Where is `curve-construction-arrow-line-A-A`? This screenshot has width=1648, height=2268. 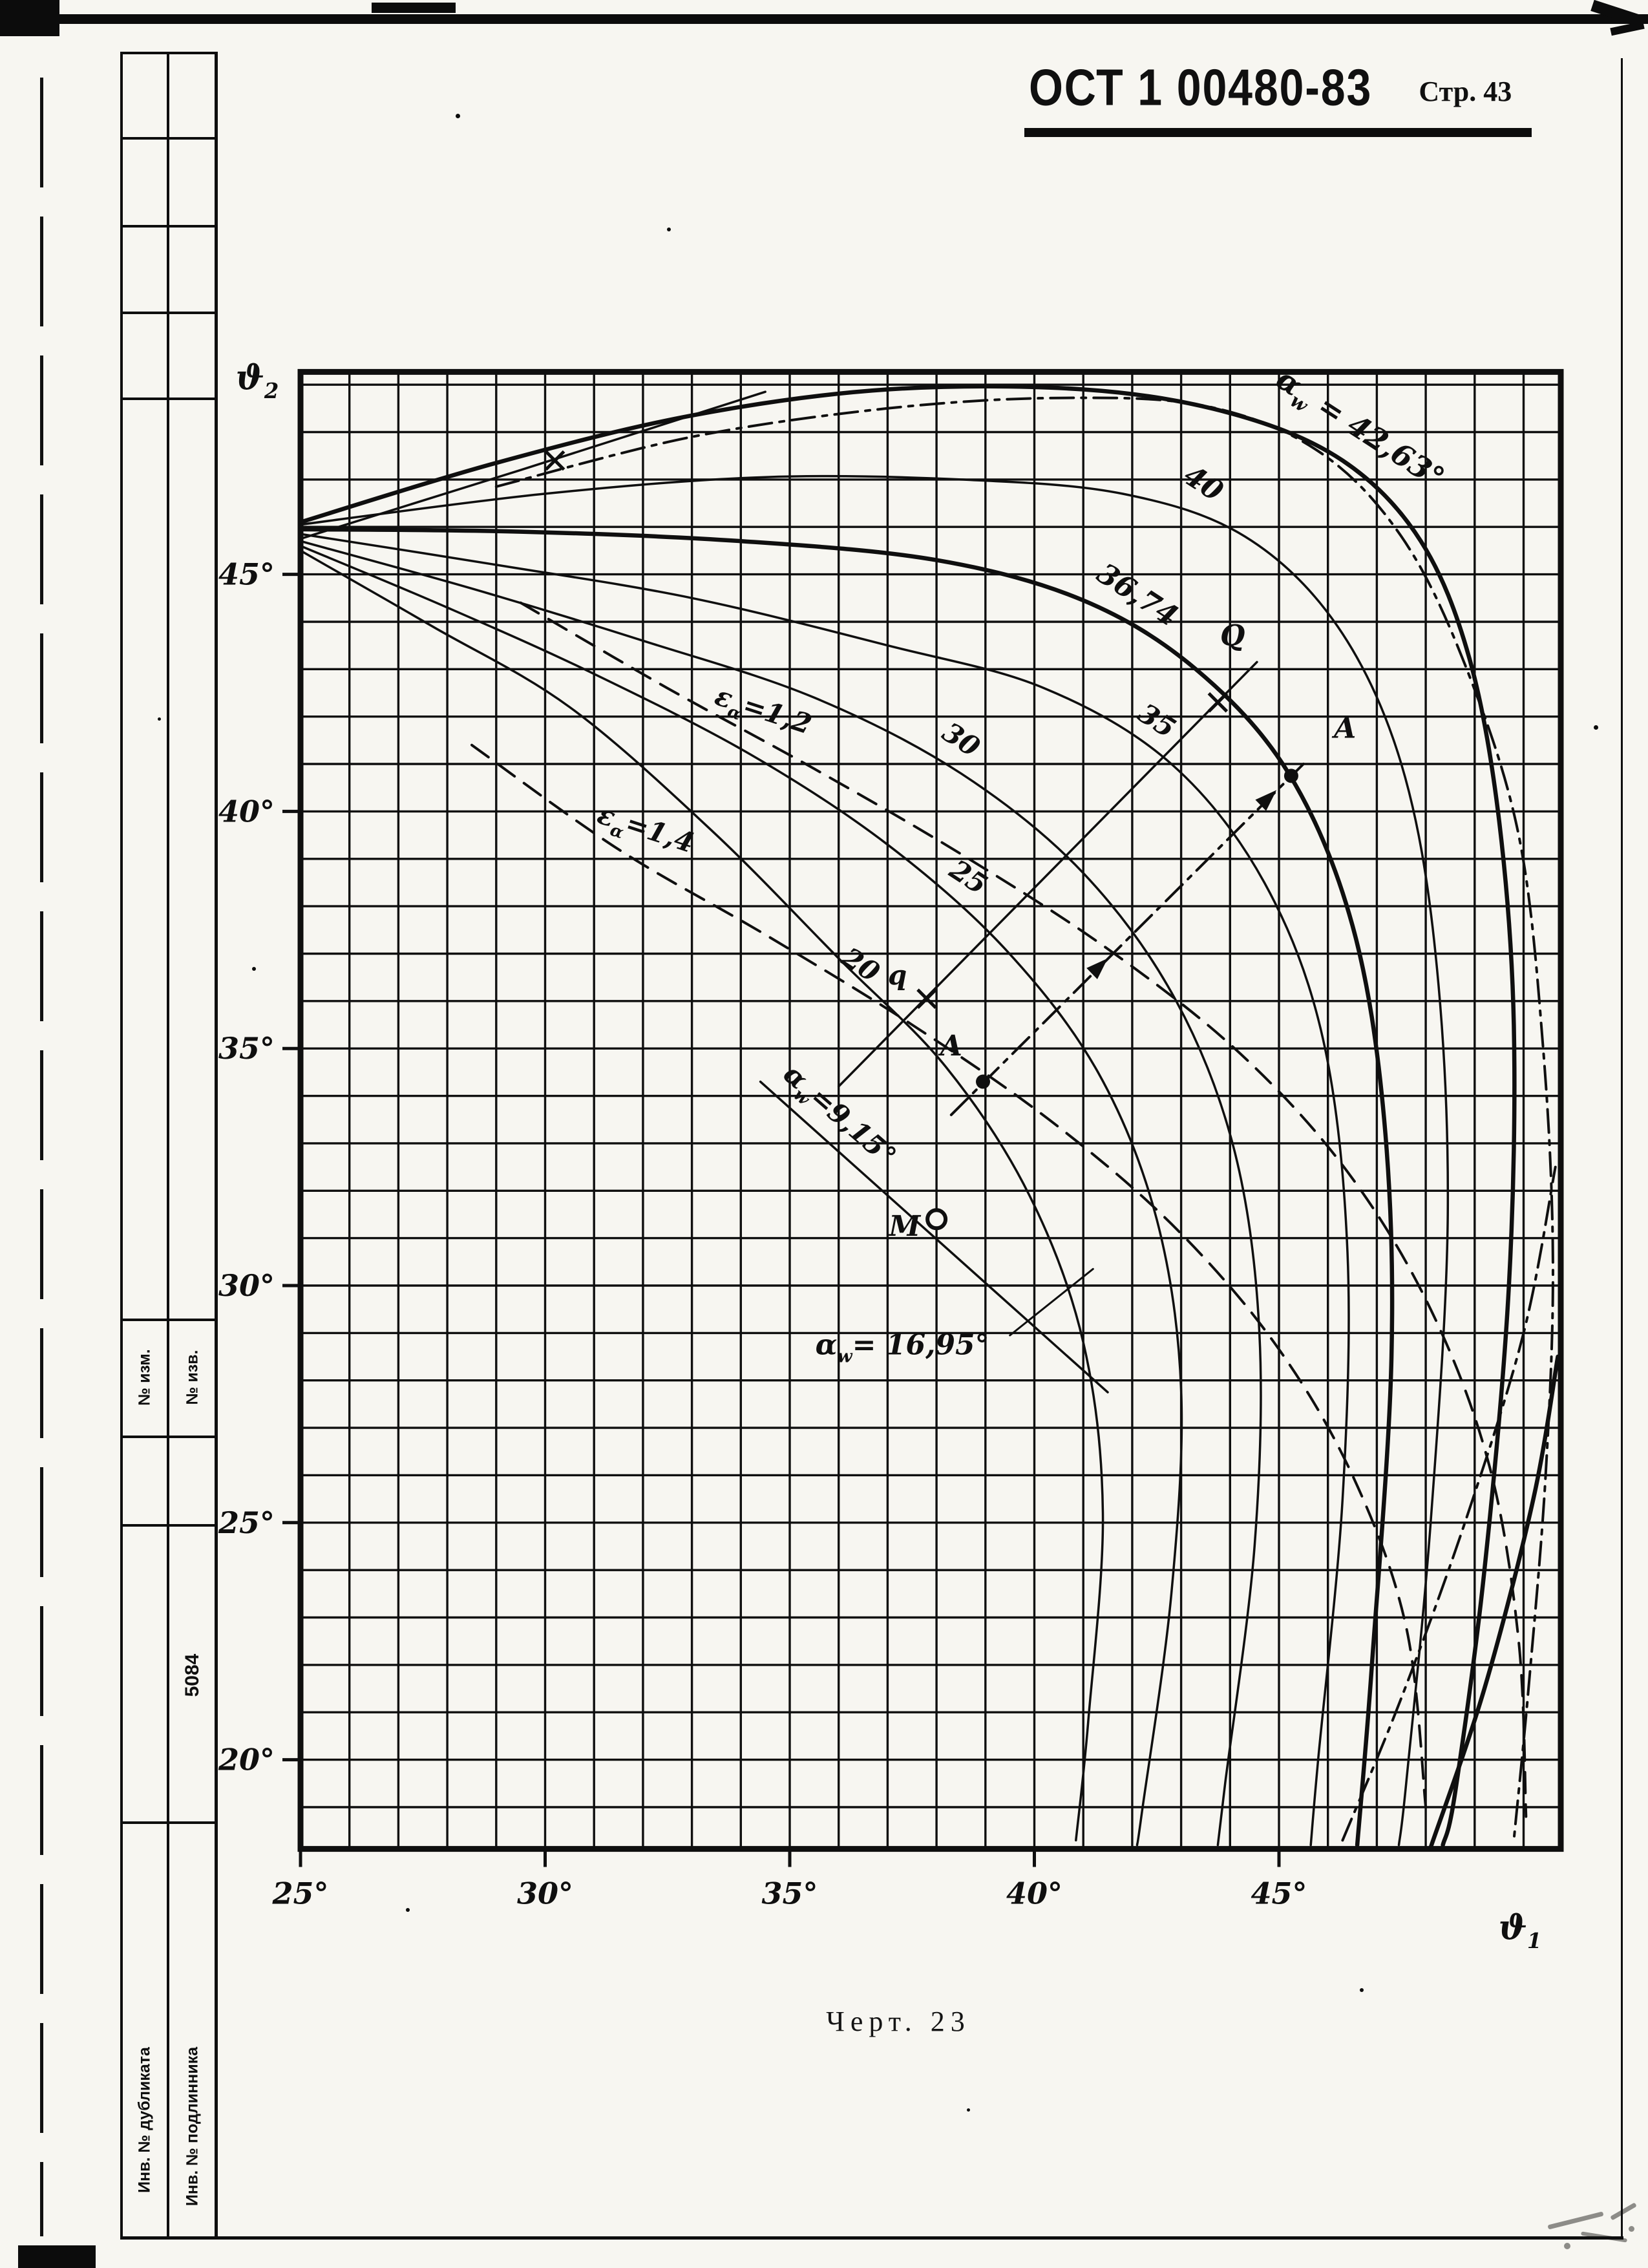 curve-construction-arrow-line-A-A is located at coordinates (1127, 939).